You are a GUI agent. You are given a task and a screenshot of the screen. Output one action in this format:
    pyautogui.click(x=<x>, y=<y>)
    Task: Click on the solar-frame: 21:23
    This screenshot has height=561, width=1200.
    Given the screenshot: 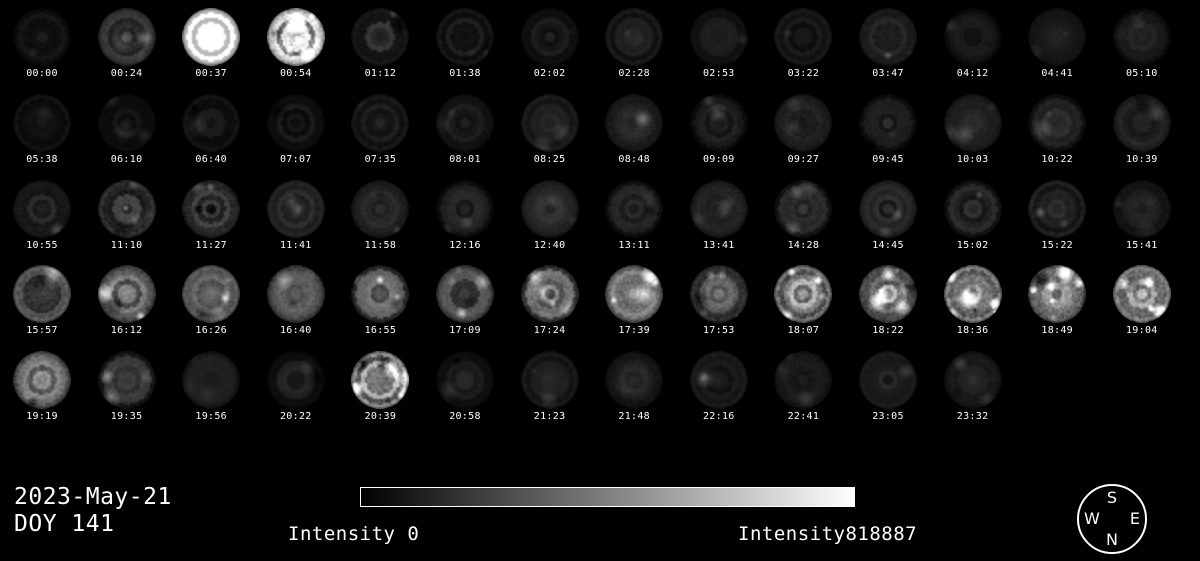 What is the action you would take?
    pyautogui.click(x=550, y=392)
    